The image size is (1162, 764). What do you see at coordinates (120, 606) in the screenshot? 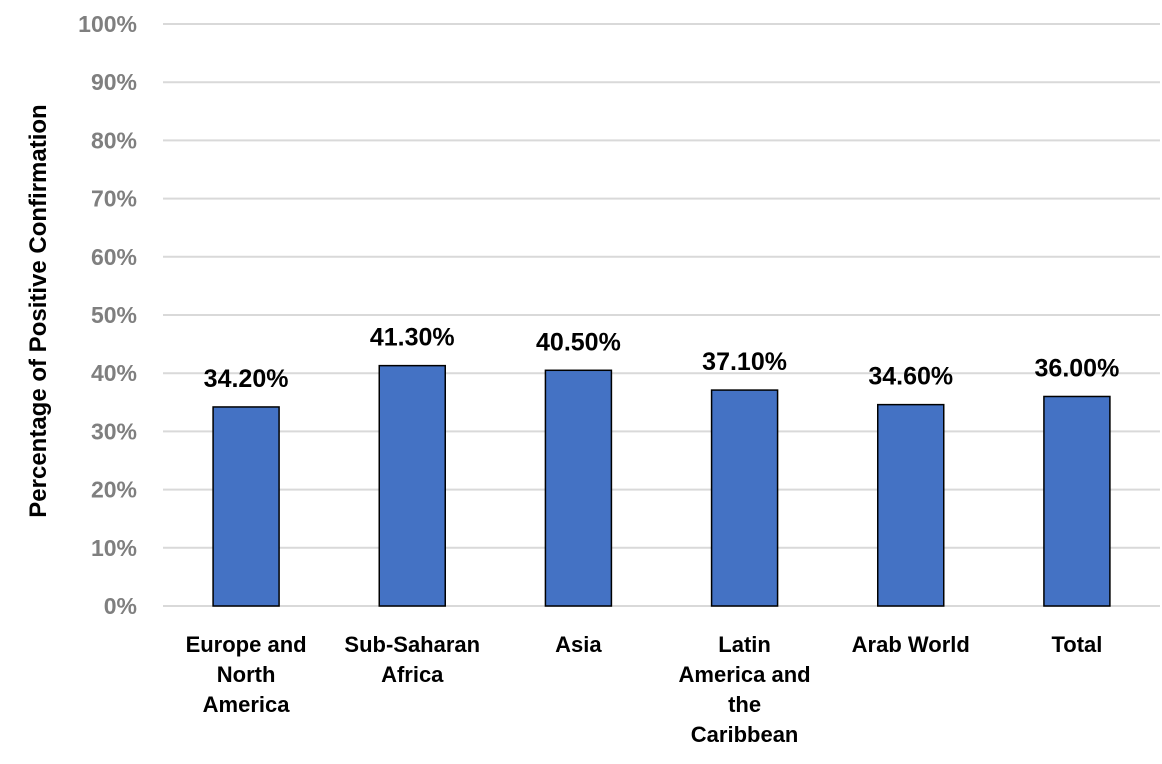
I see `y-tick-label: 0%` at bounding box center [120, 606].